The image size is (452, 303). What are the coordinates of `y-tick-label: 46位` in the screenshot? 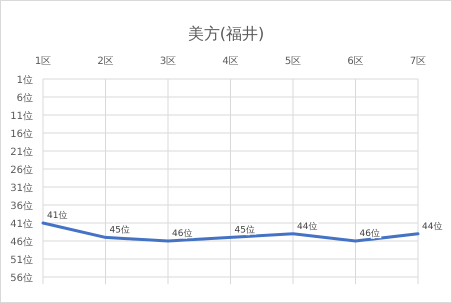 It's located at (21, 242).